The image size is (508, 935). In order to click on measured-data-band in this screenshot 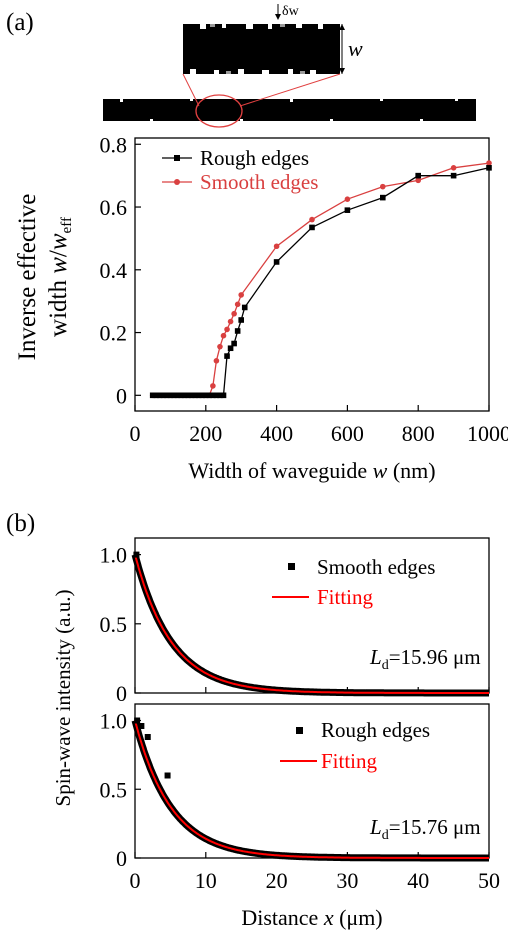, I will do `click(311, 625)`.